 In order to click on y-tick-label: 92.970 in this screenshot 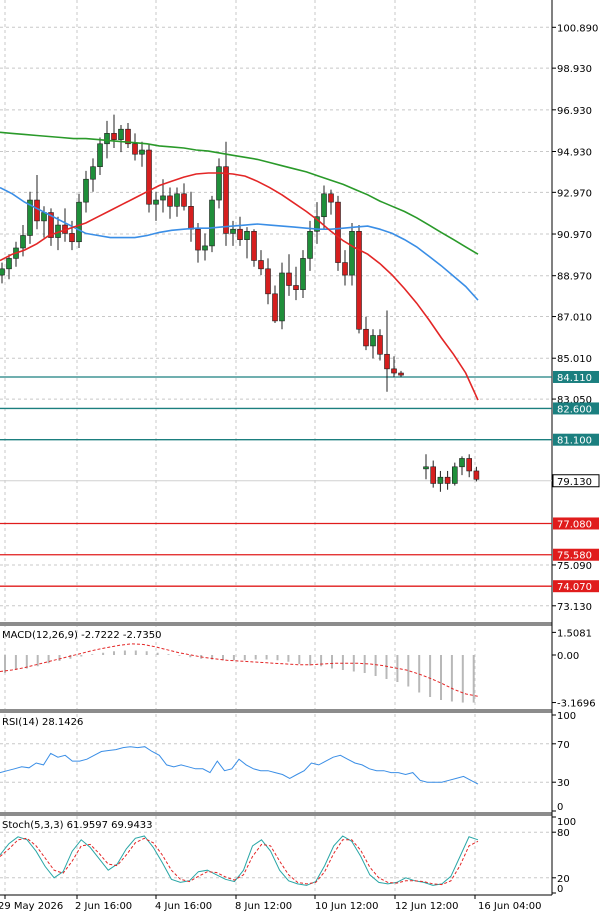, I will do `click(574, 193)`.